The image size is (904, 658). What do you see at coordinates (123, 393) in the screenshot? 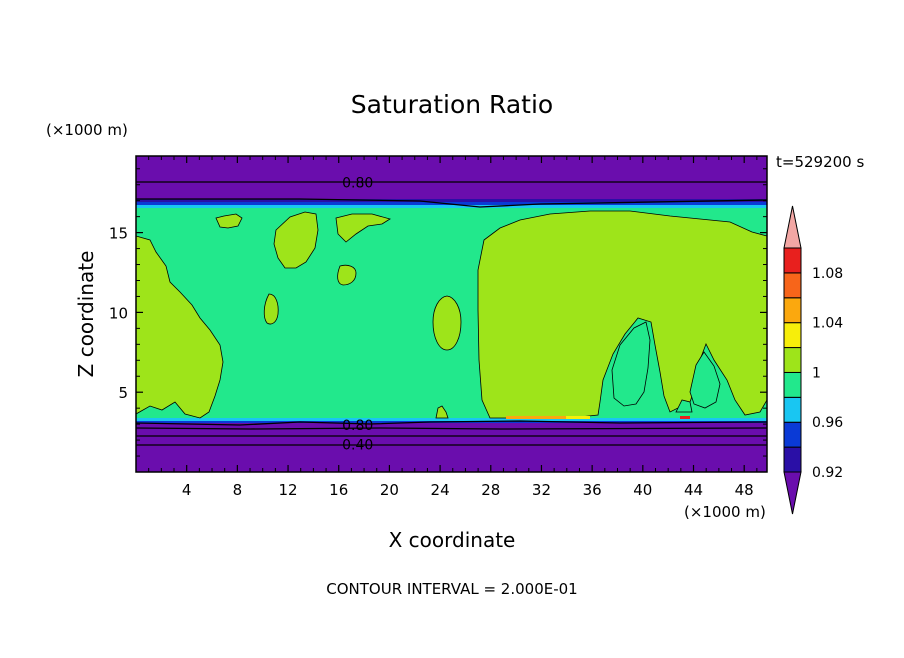
I see `y-tick-label: 5` at bounding box center [123, 393].